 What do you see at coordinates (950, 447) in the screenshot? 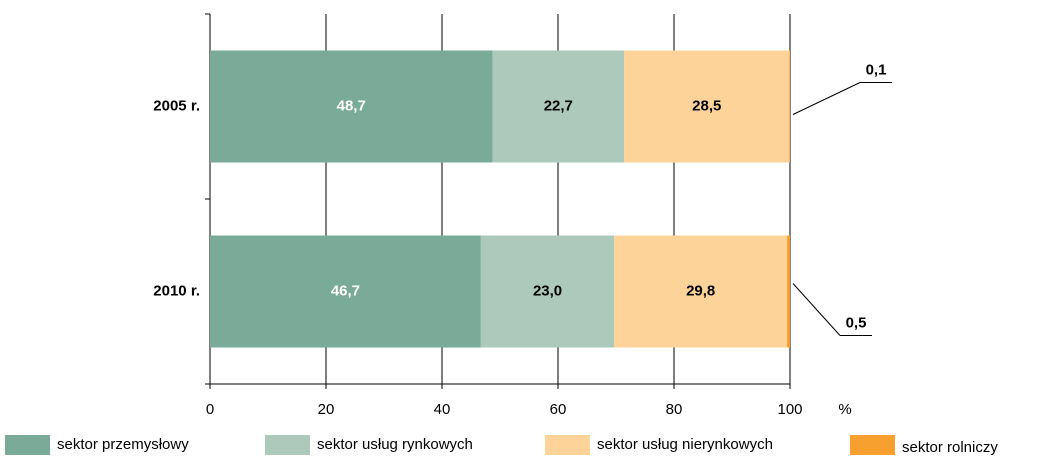
I see `legend-label: sektor rolniczy` at bounding box center [950, 447].